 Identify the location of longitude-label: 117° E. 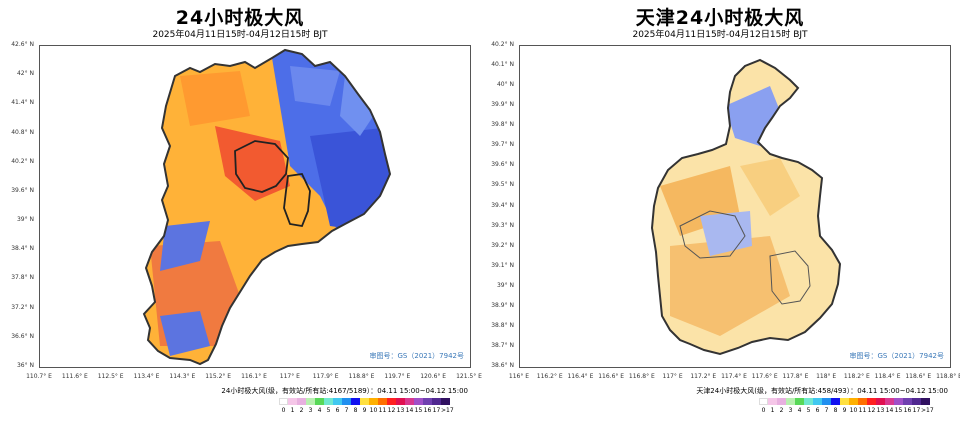
(289, 376).